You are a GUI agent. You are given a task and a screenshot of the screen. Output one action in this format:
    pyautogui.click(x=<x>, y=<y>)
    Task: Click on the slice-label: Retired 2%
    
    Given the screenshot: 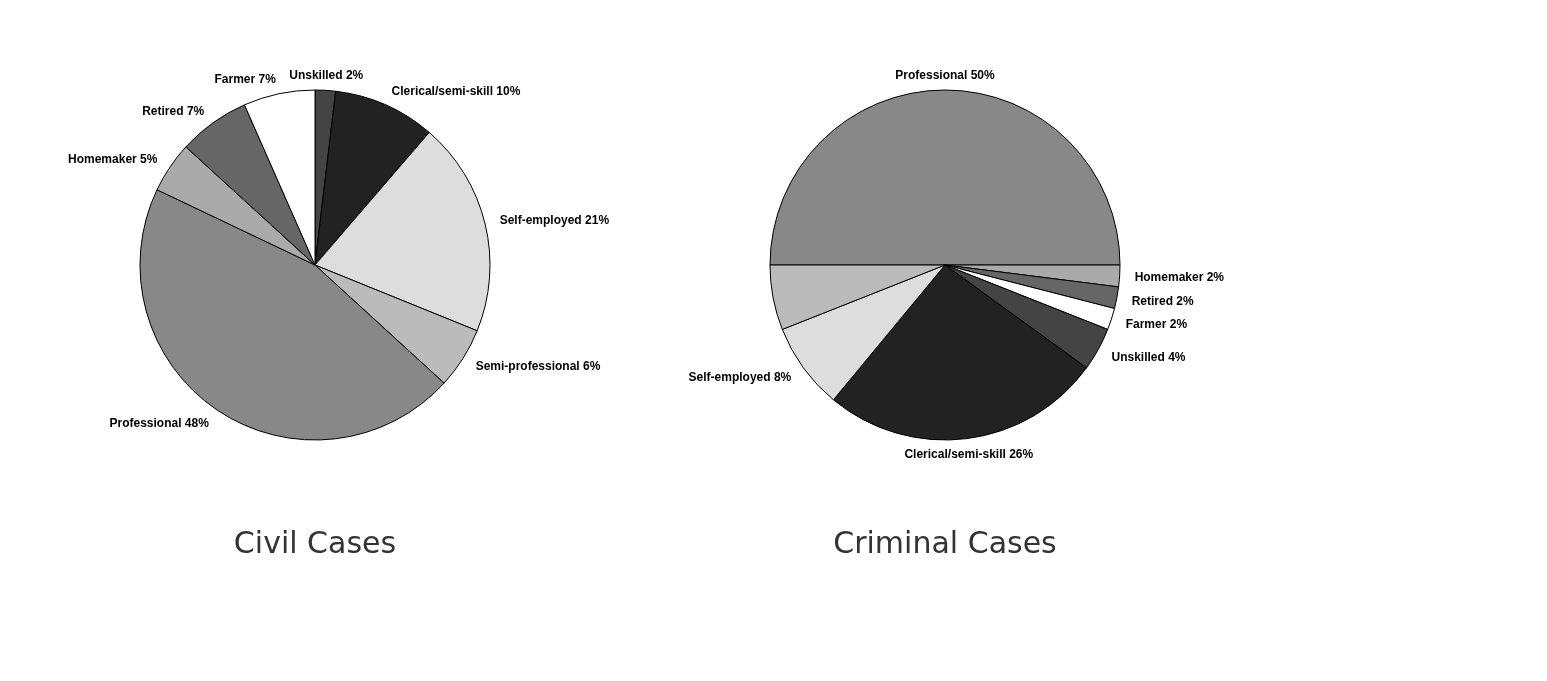 What is the action you would take?
    pyautogui.click(x=1162, y=300)
    